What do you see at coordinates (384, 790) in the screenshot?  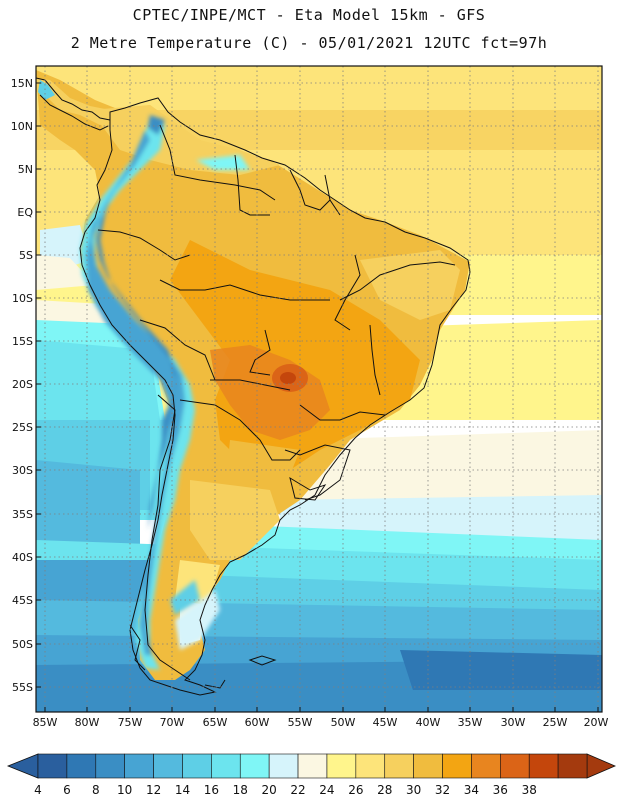 I see `colorbar-tick-label: 28` at bounding box center [384, 790].